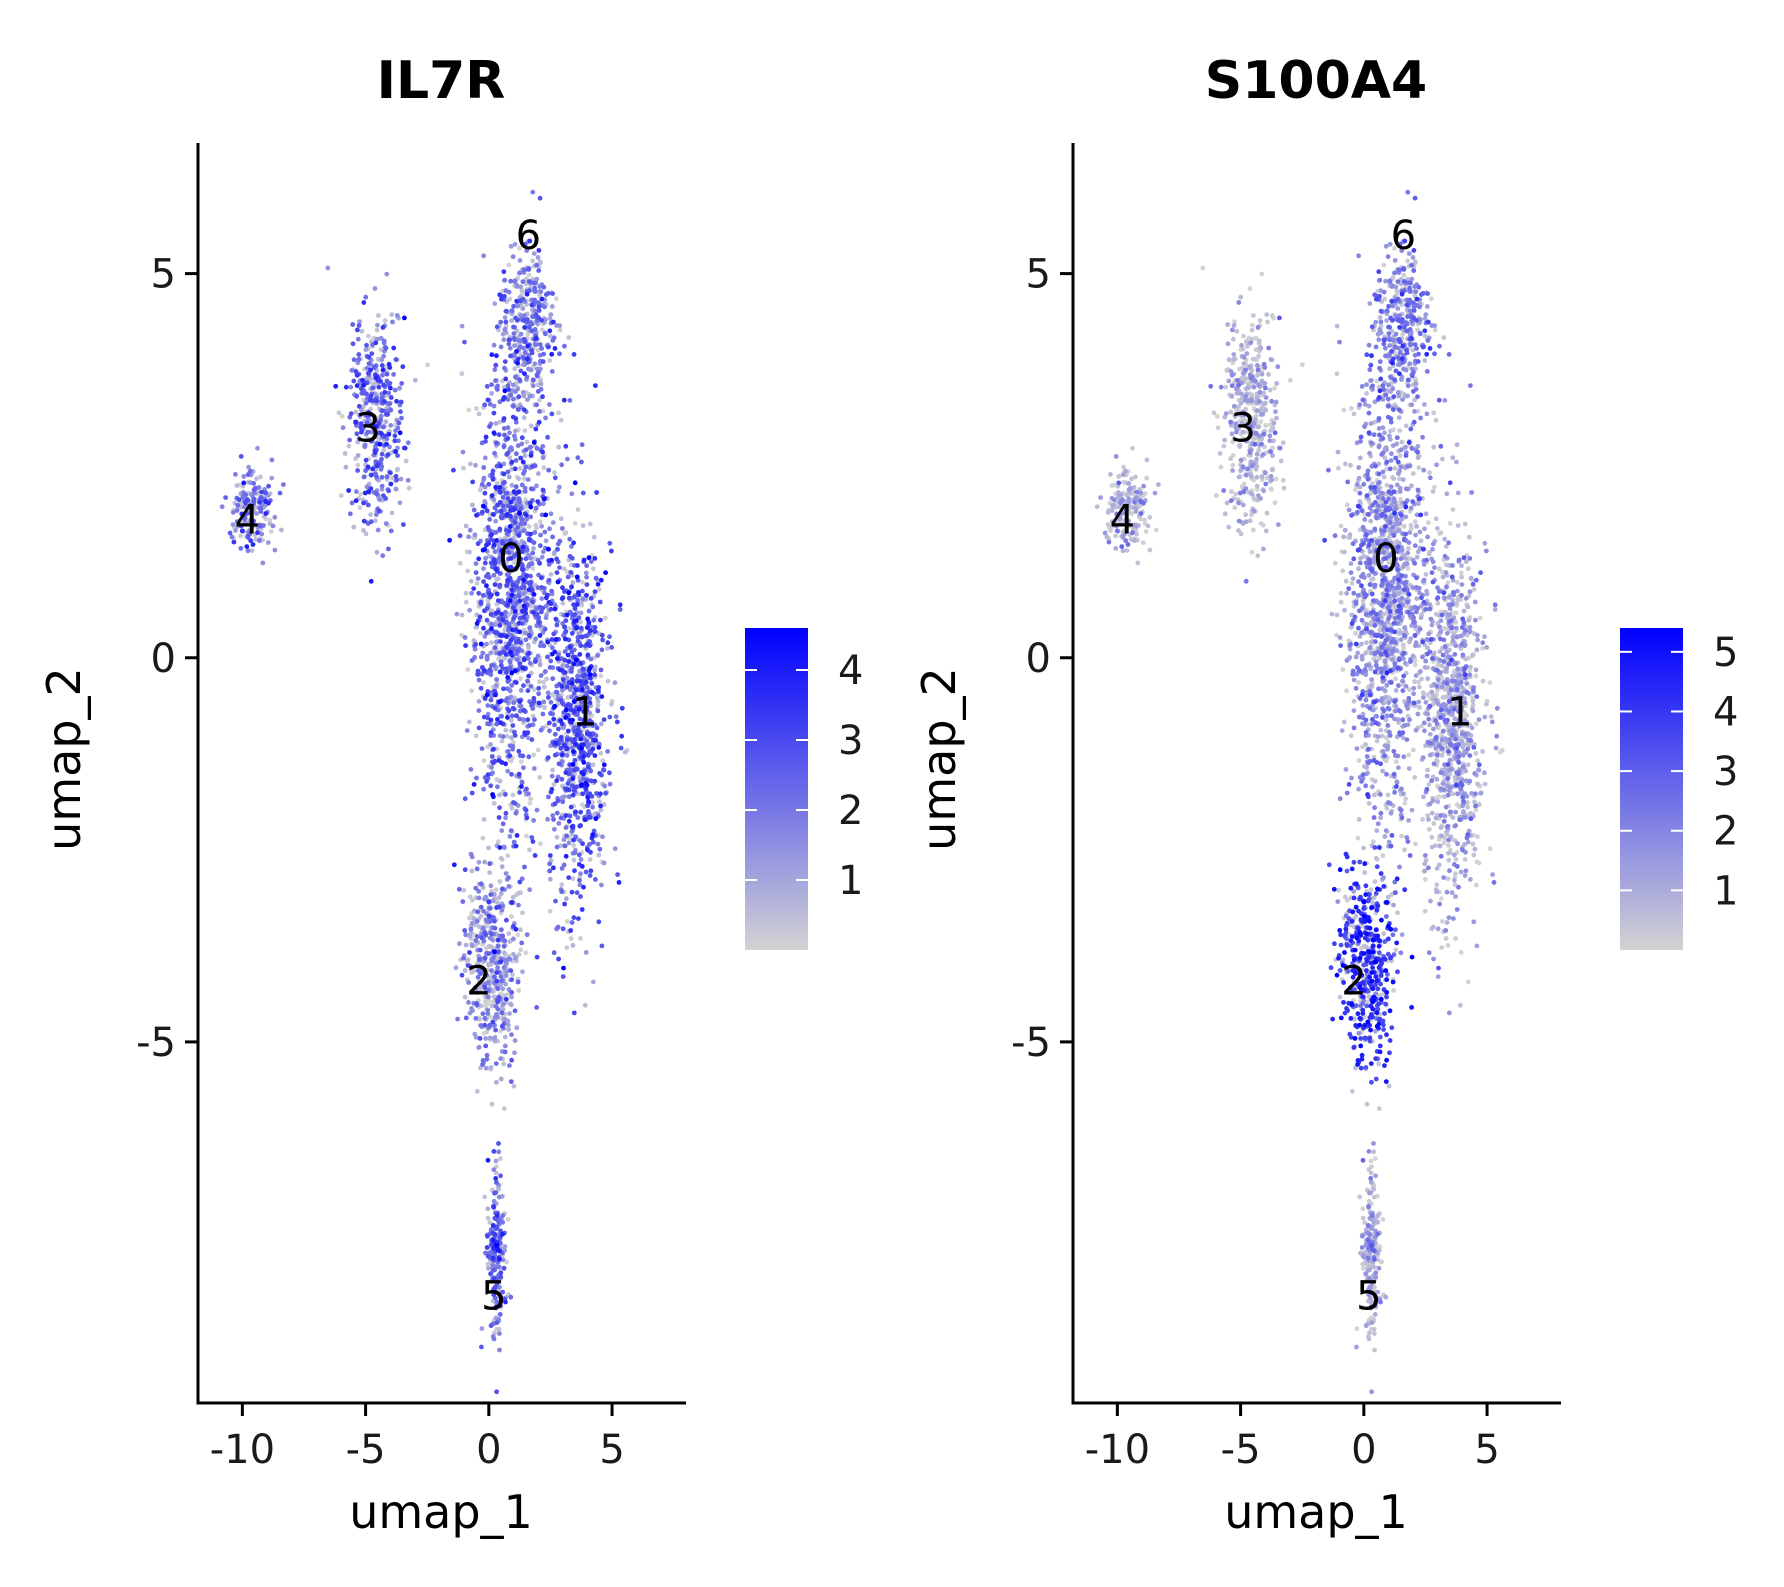 The height and width of the screenshot is (1587, 1784). Describe the element at coordinates (1316, 81) in the screenshot. I see `panel-title: S100A4` at that location.